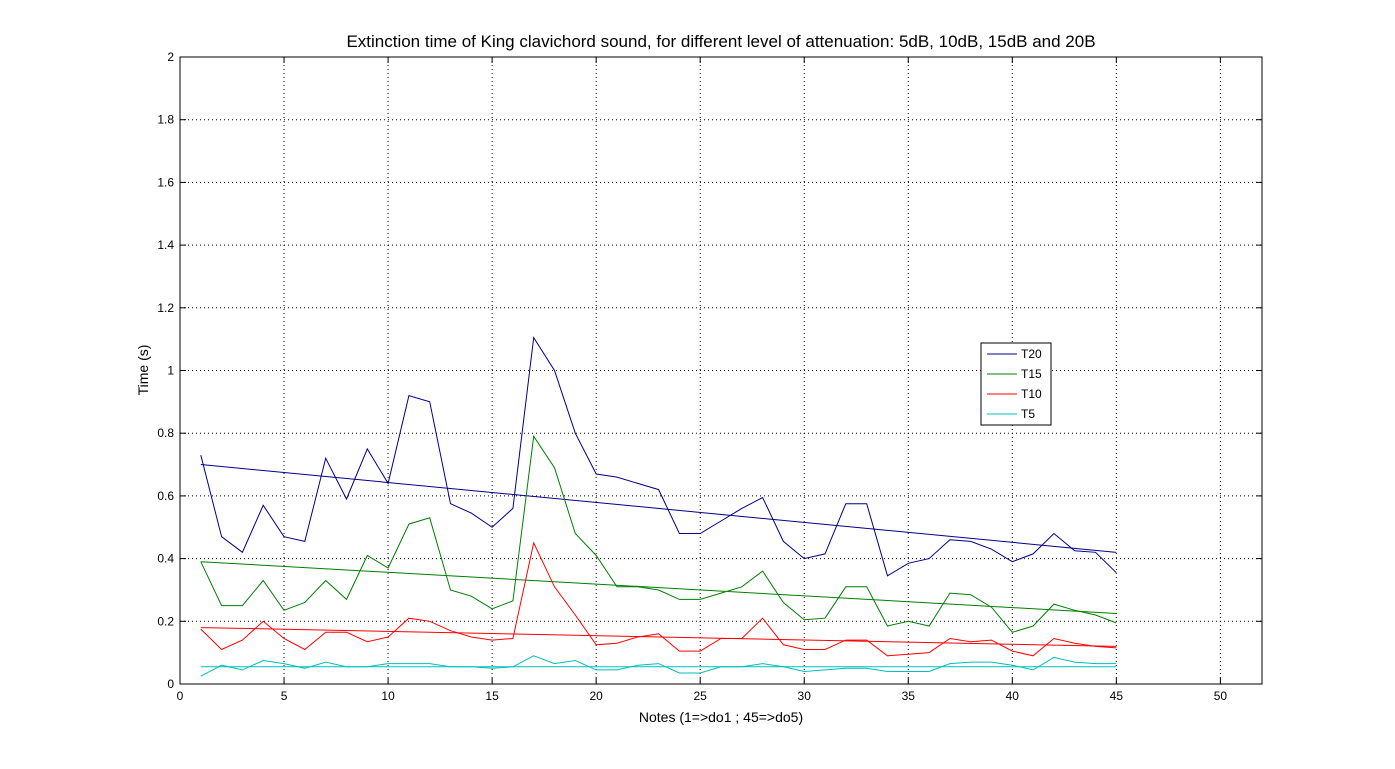  I want to click on y-tick-label: 0.8, so click(165, 433).